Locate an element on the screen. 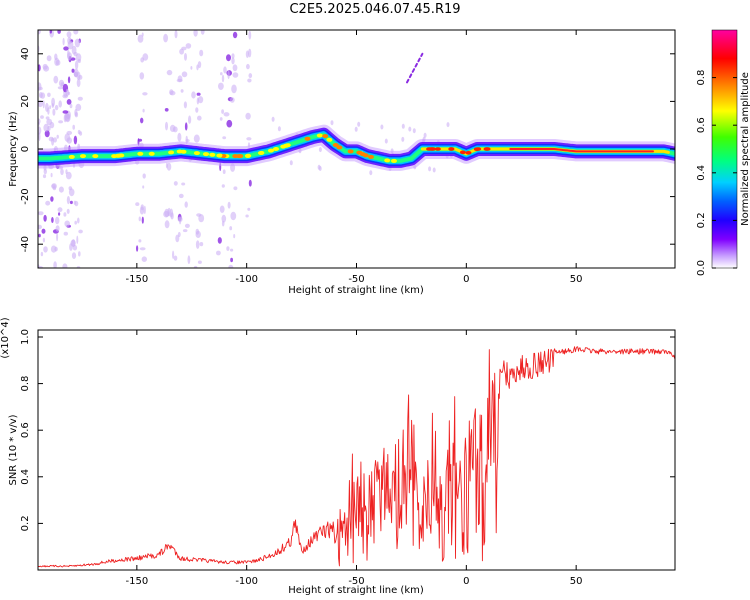 This screenshot has height=600, width=750. colorbar-tick-label: 0.0 is located at coordinates (701, 268).